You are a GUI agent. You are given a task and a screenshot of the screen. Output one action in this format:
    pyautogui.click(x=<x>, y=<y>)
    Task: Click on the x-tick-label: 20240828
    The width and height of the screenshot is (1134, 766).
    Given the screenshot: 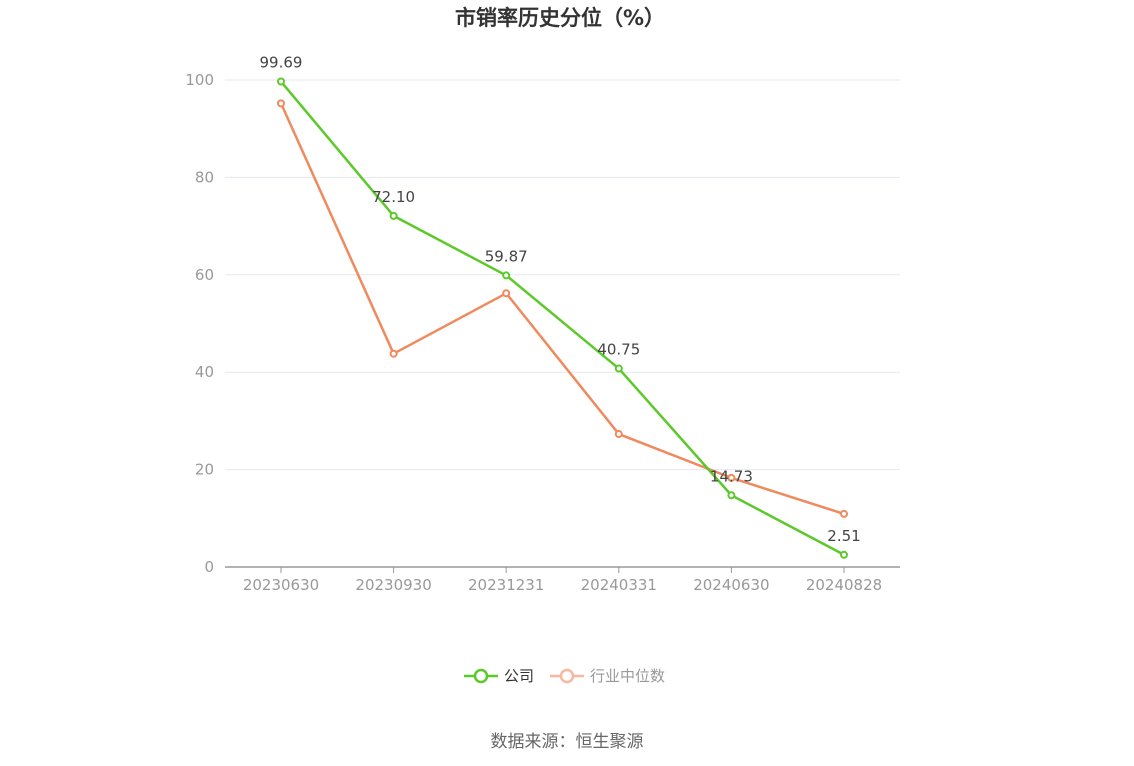 What is the action you would take?
    pyautogui.click(x=844, y=585)
    